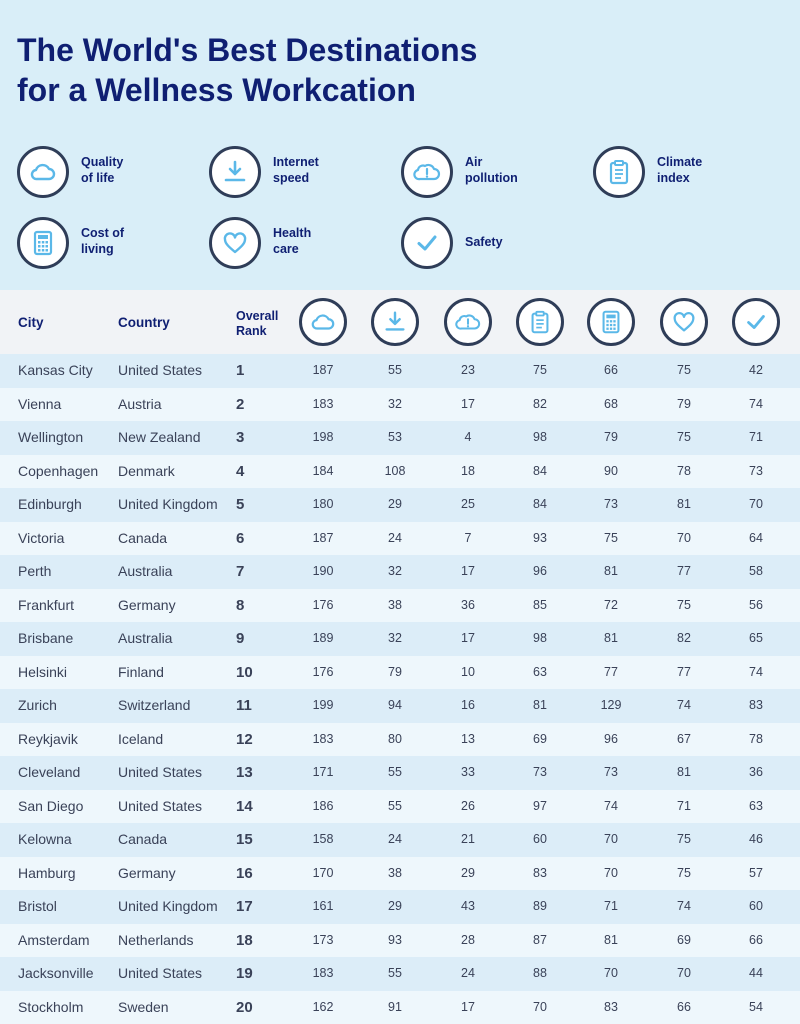 The width and height of the screenshot is (800, 1024). I want to click on cell-score-checkmark: 65, so click(756, 638).